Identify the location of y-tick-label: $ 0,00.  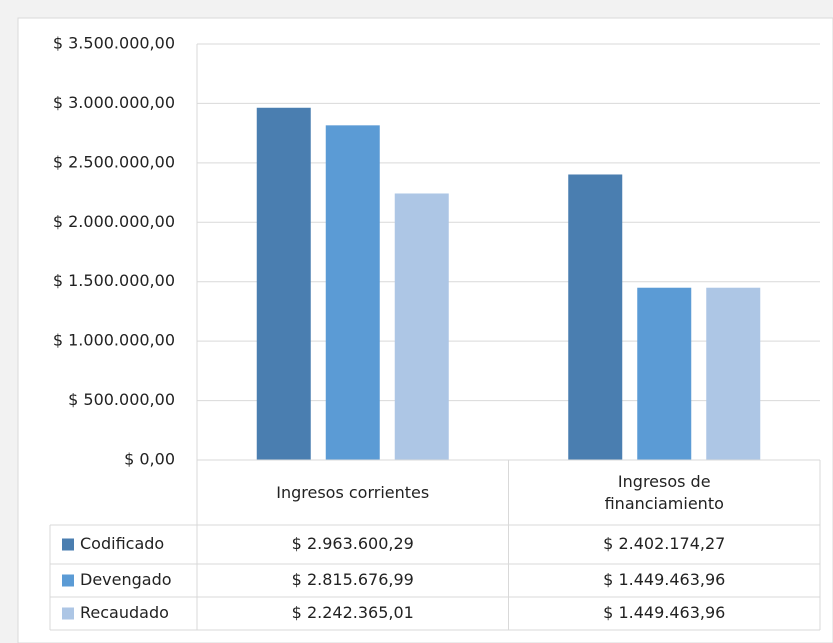
(149, 459).